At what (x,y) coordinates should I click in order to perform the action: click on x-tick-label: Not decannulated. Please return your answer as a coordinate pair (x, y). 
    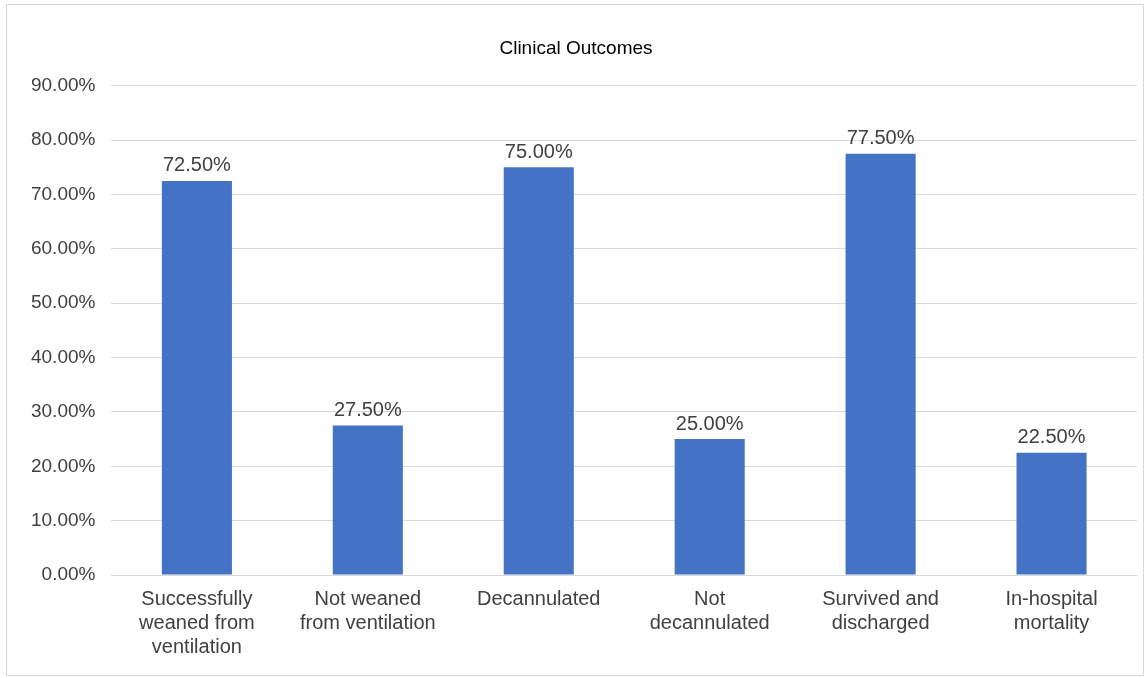
    Looking at the image, I should click on (709, 609).